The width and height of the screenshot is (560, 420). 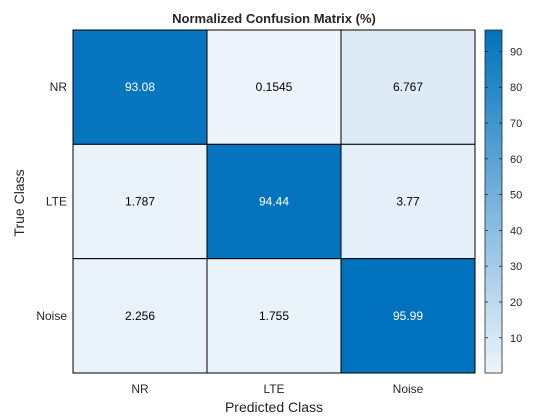 What do you see at coordinates (516, 124) in the screenshot?
I see `colorbar-tick-label: 70` at bounding box center [516, 124].